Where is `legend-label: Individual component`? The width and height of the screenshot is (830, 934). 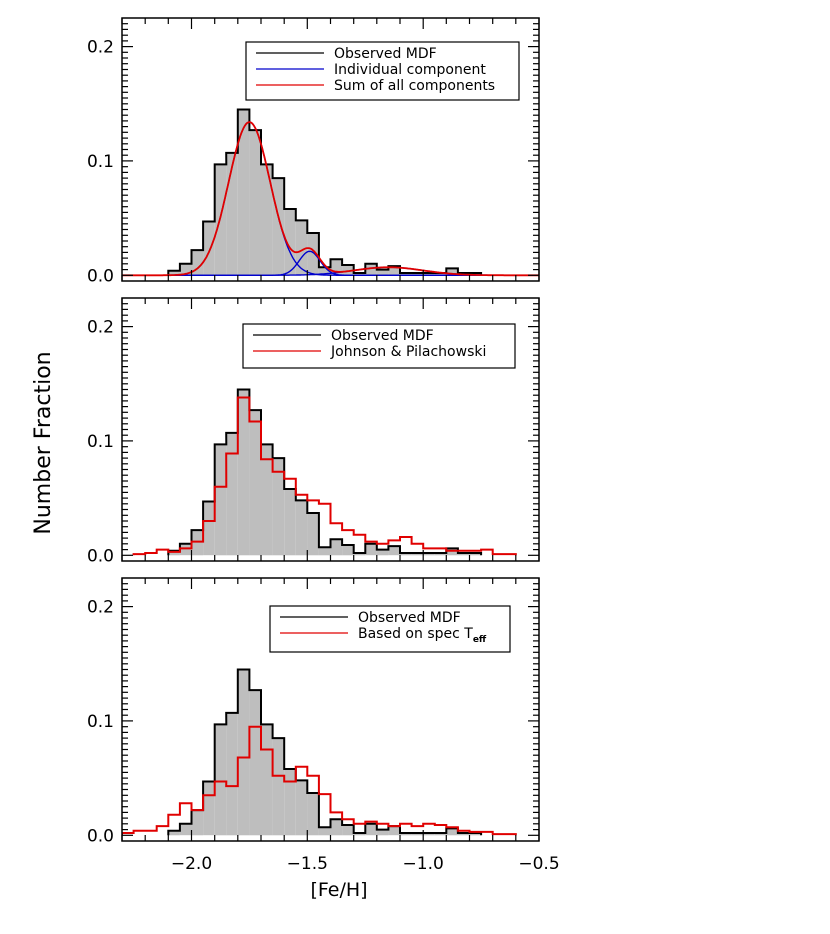
legend-label: Individual component is located at coordinates (410, 70).